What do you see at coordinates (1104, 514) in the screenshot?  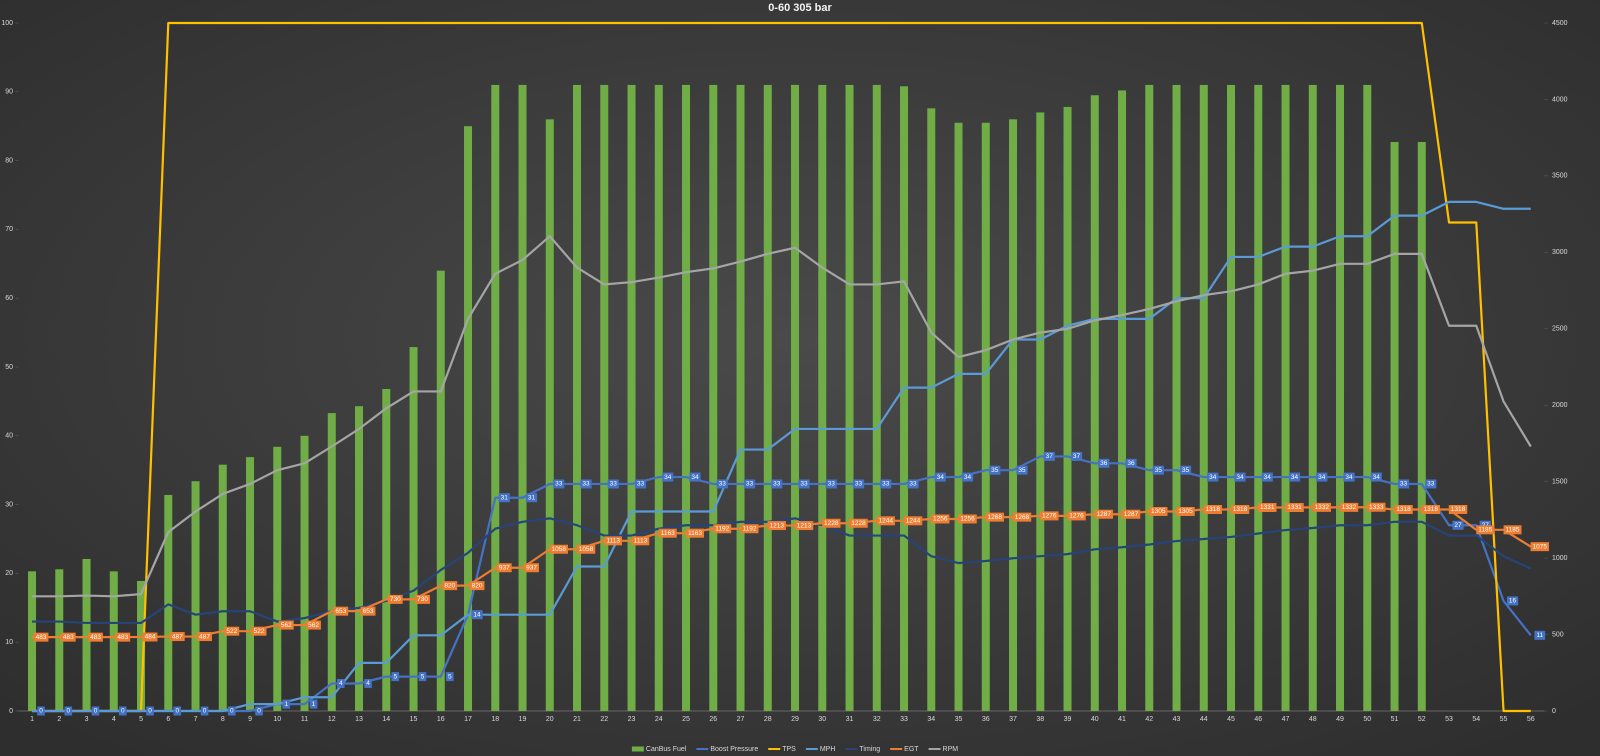 I see `data-label: 1287` at bounding box center [1104, 514].